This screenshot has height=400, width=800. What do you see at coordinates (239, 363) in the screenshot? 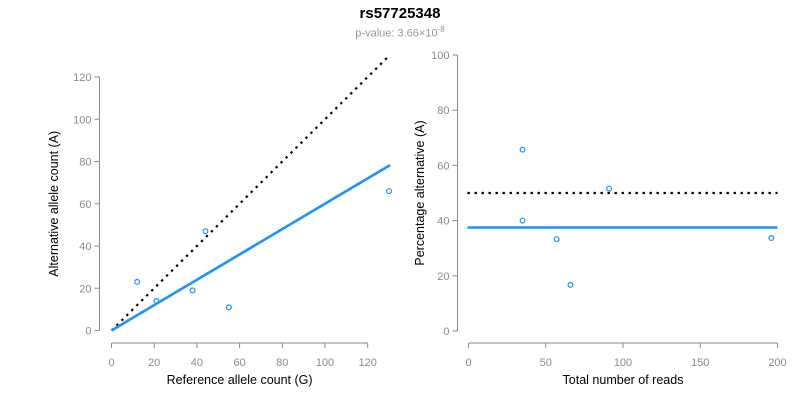
I see `x-tick-label: 60` at bounding box center [239, 363].